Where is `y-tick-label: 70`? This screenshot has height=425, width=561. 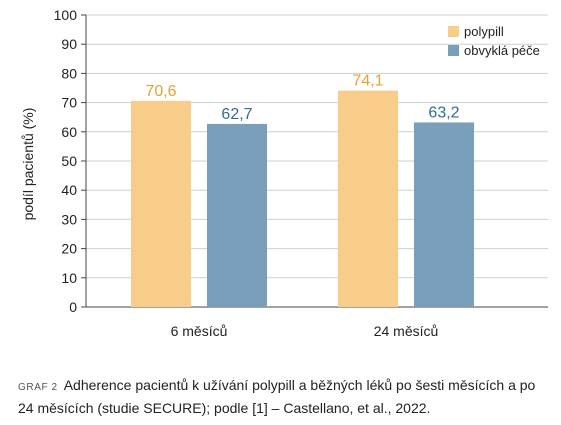 y-tick-label: 70 is located at coordinates (69, 103).